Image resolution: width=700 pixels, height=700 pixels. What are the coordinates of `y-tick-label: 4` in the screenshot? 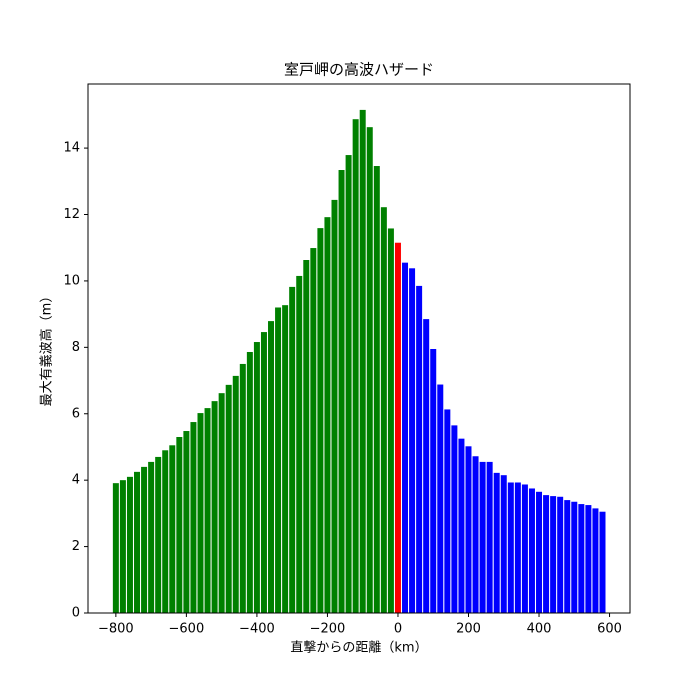 It's located at (76, 480).